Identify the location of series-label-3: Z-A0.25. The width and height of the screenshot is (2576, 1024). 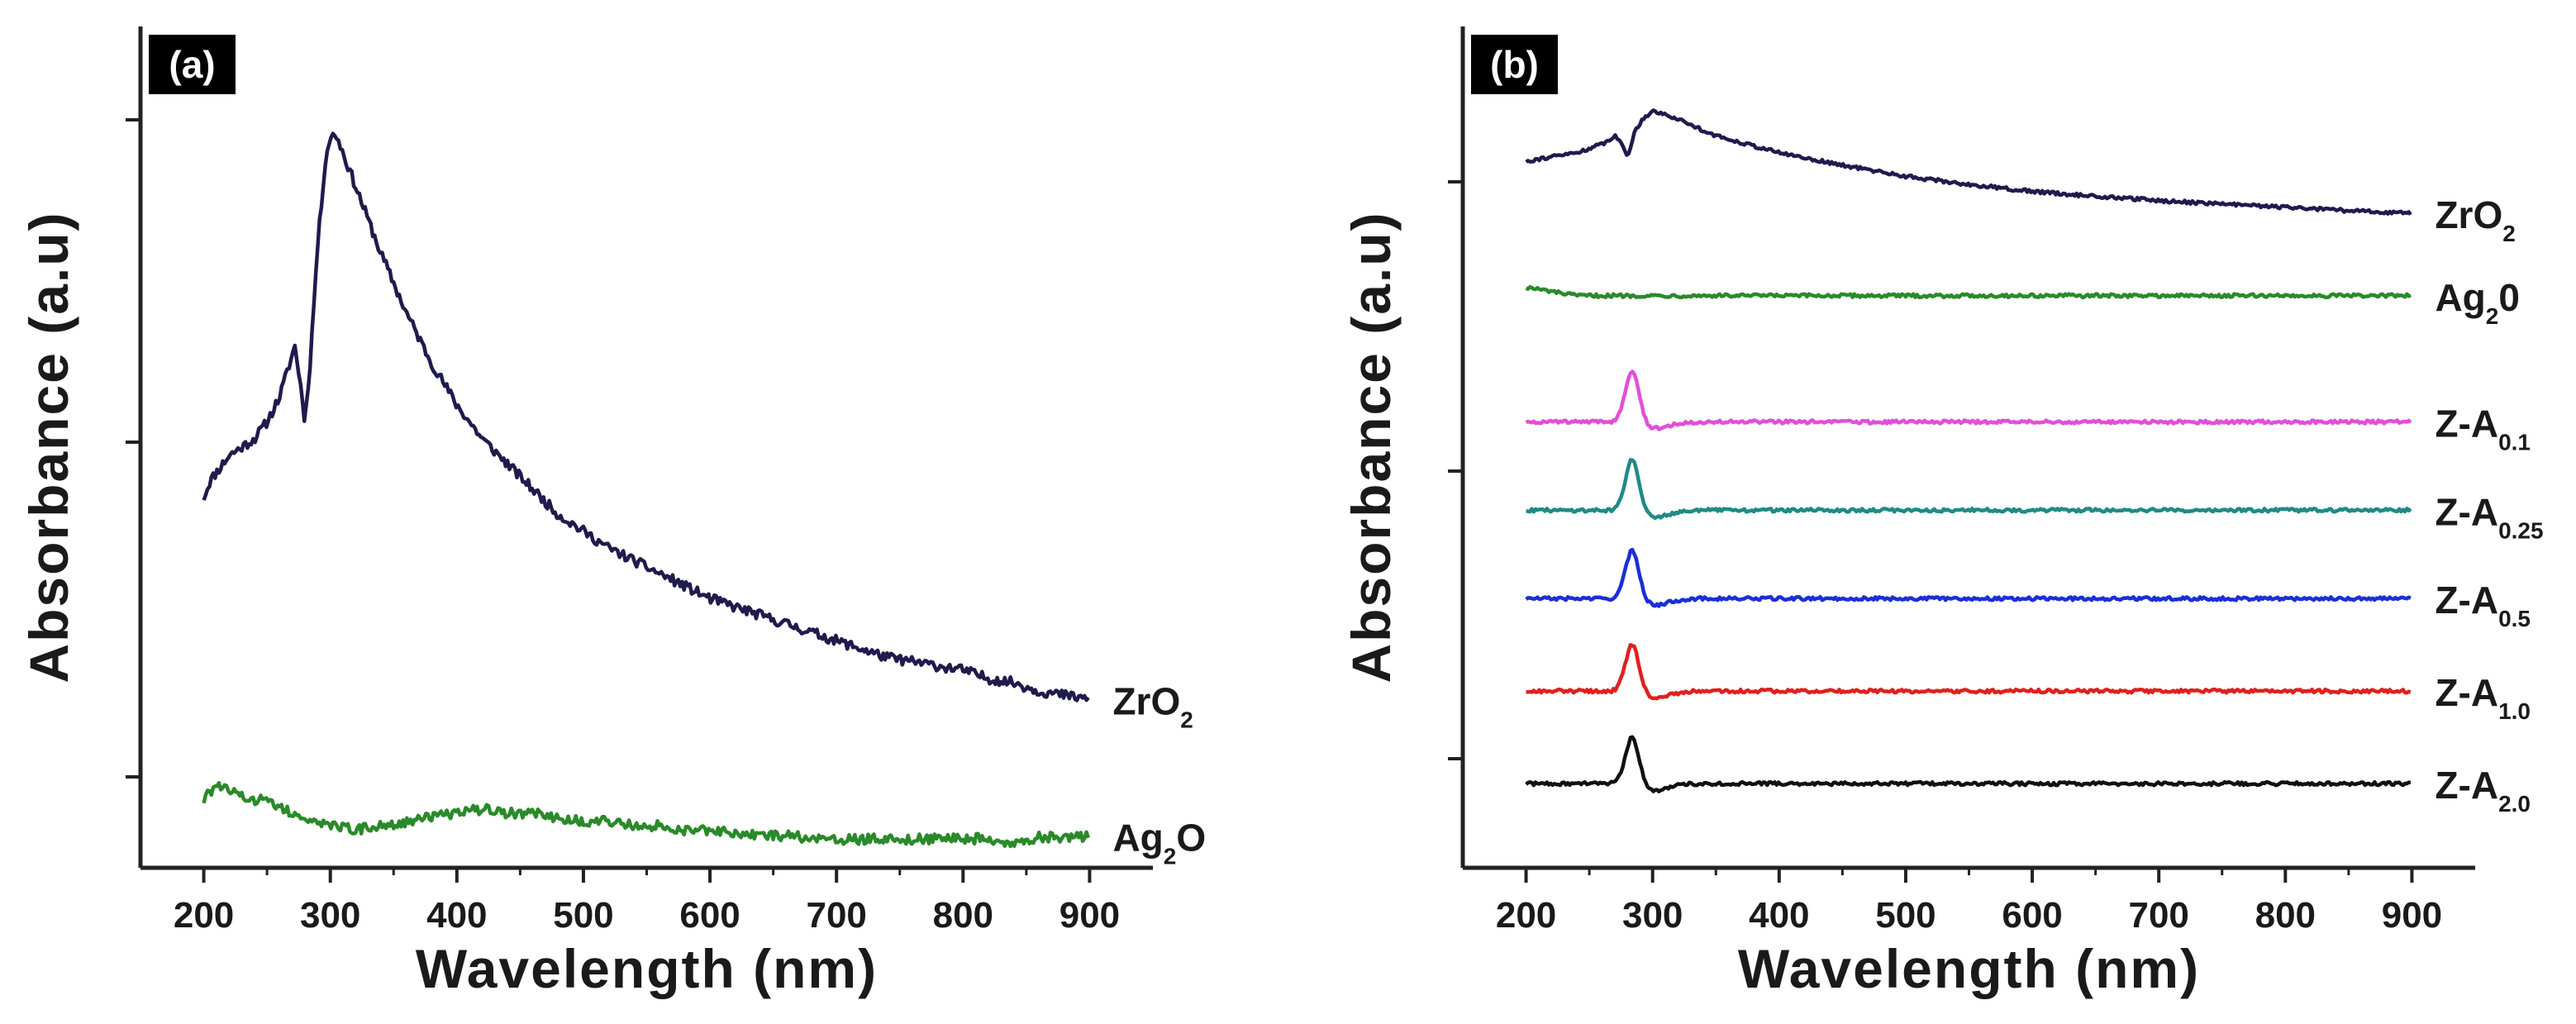
(2489, 516).